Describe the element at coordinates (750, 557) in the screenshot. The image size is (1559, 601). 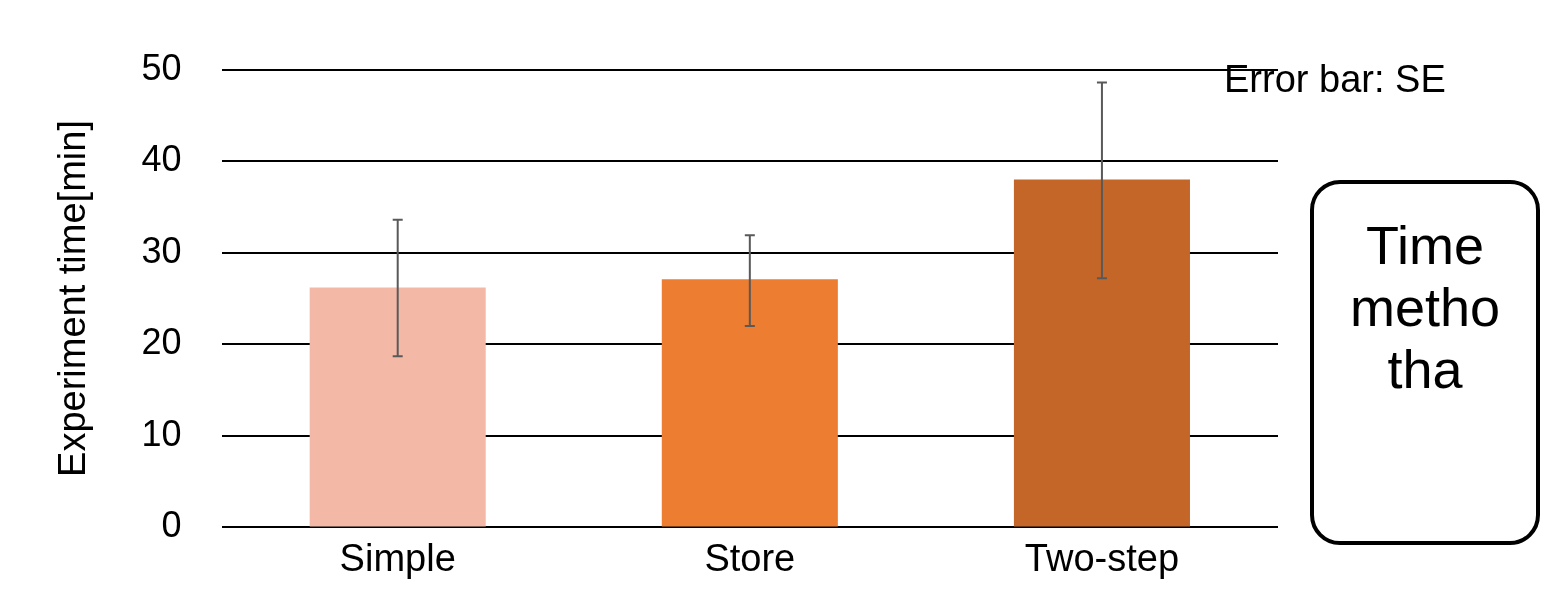
I see `x-tick-label: Store` at that location.